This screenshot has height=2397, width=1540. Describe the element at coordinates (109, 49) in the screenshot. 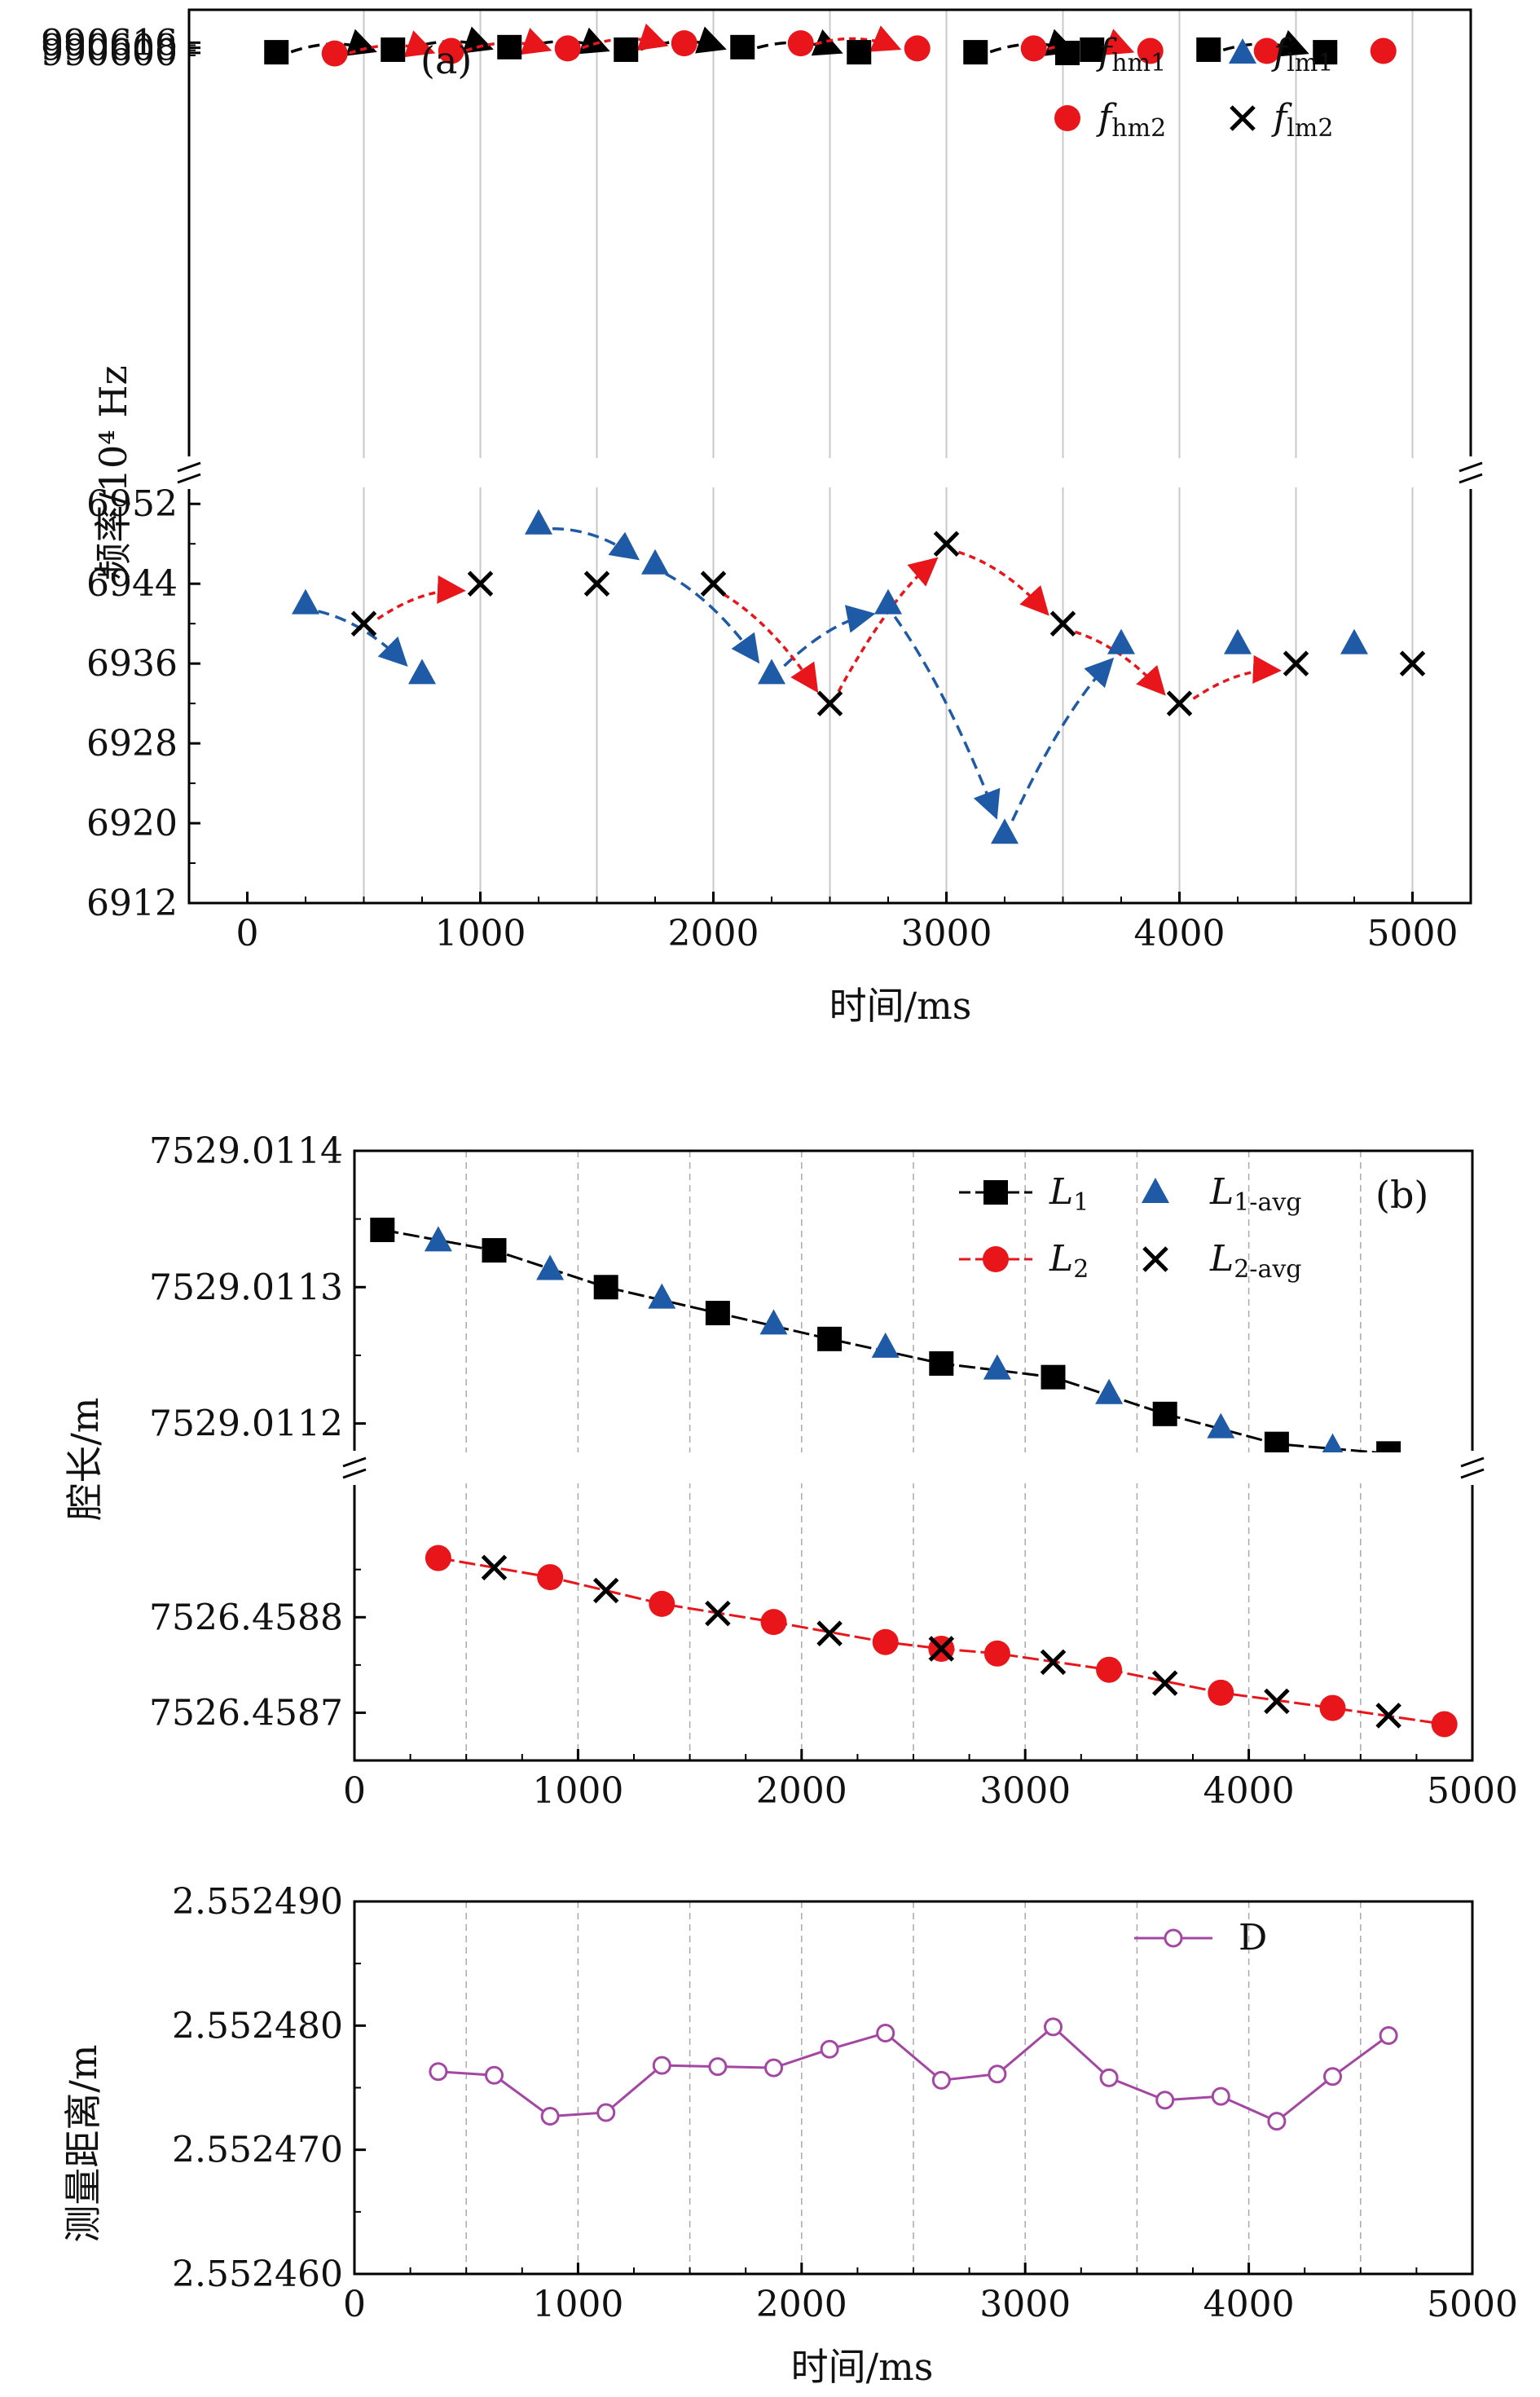

I see `y-tick-label: 990608` at that location.